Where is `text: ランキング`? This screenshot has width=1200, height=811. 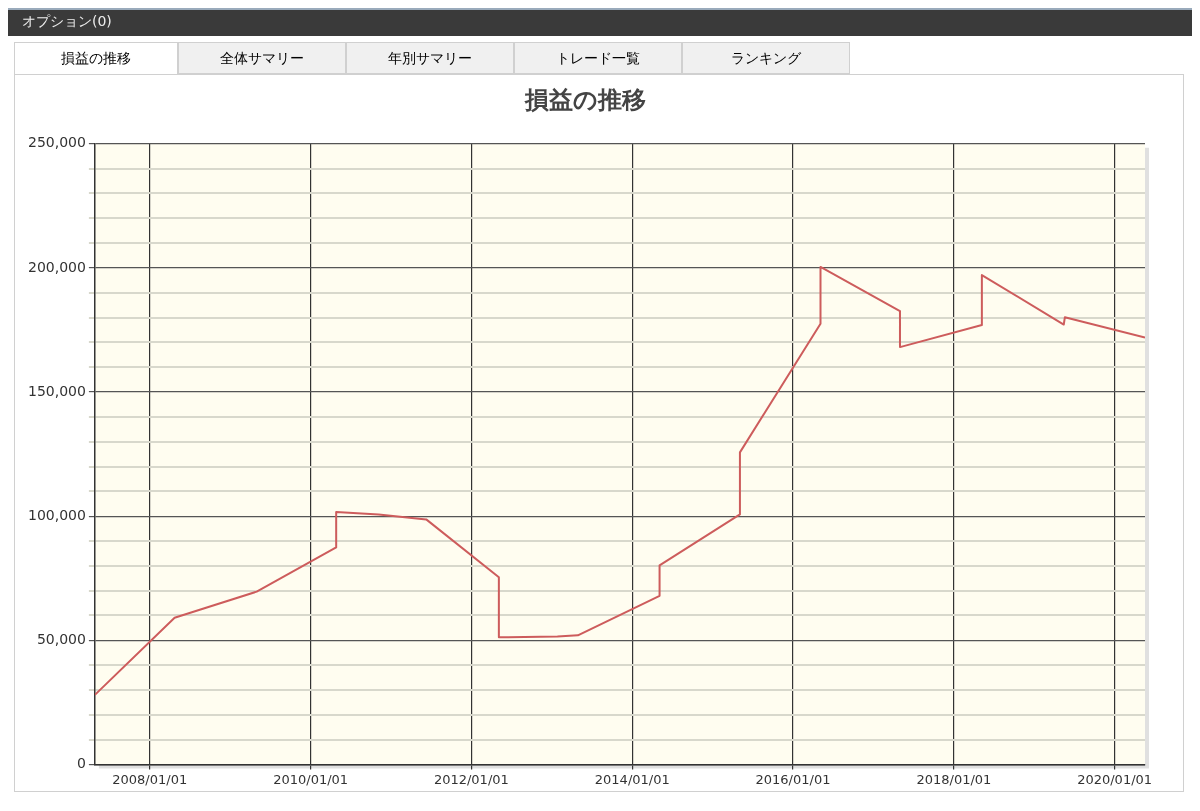
text: ランキング is located at coordinates (766, 58).